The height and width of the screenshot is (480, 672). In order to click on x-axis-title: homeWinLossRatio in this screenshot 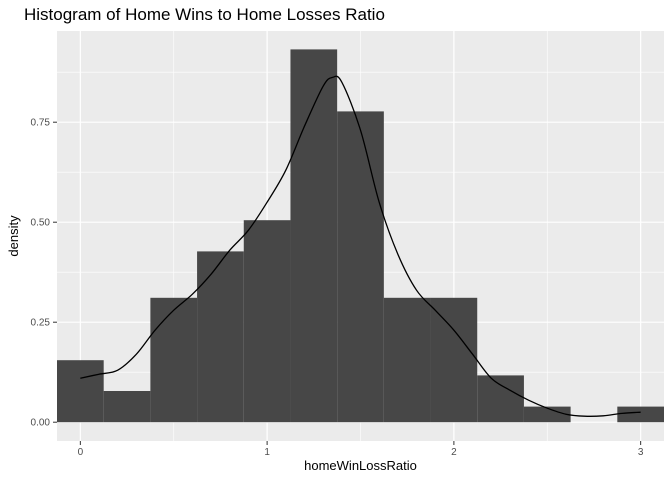, I will do `click(360, 465)`.